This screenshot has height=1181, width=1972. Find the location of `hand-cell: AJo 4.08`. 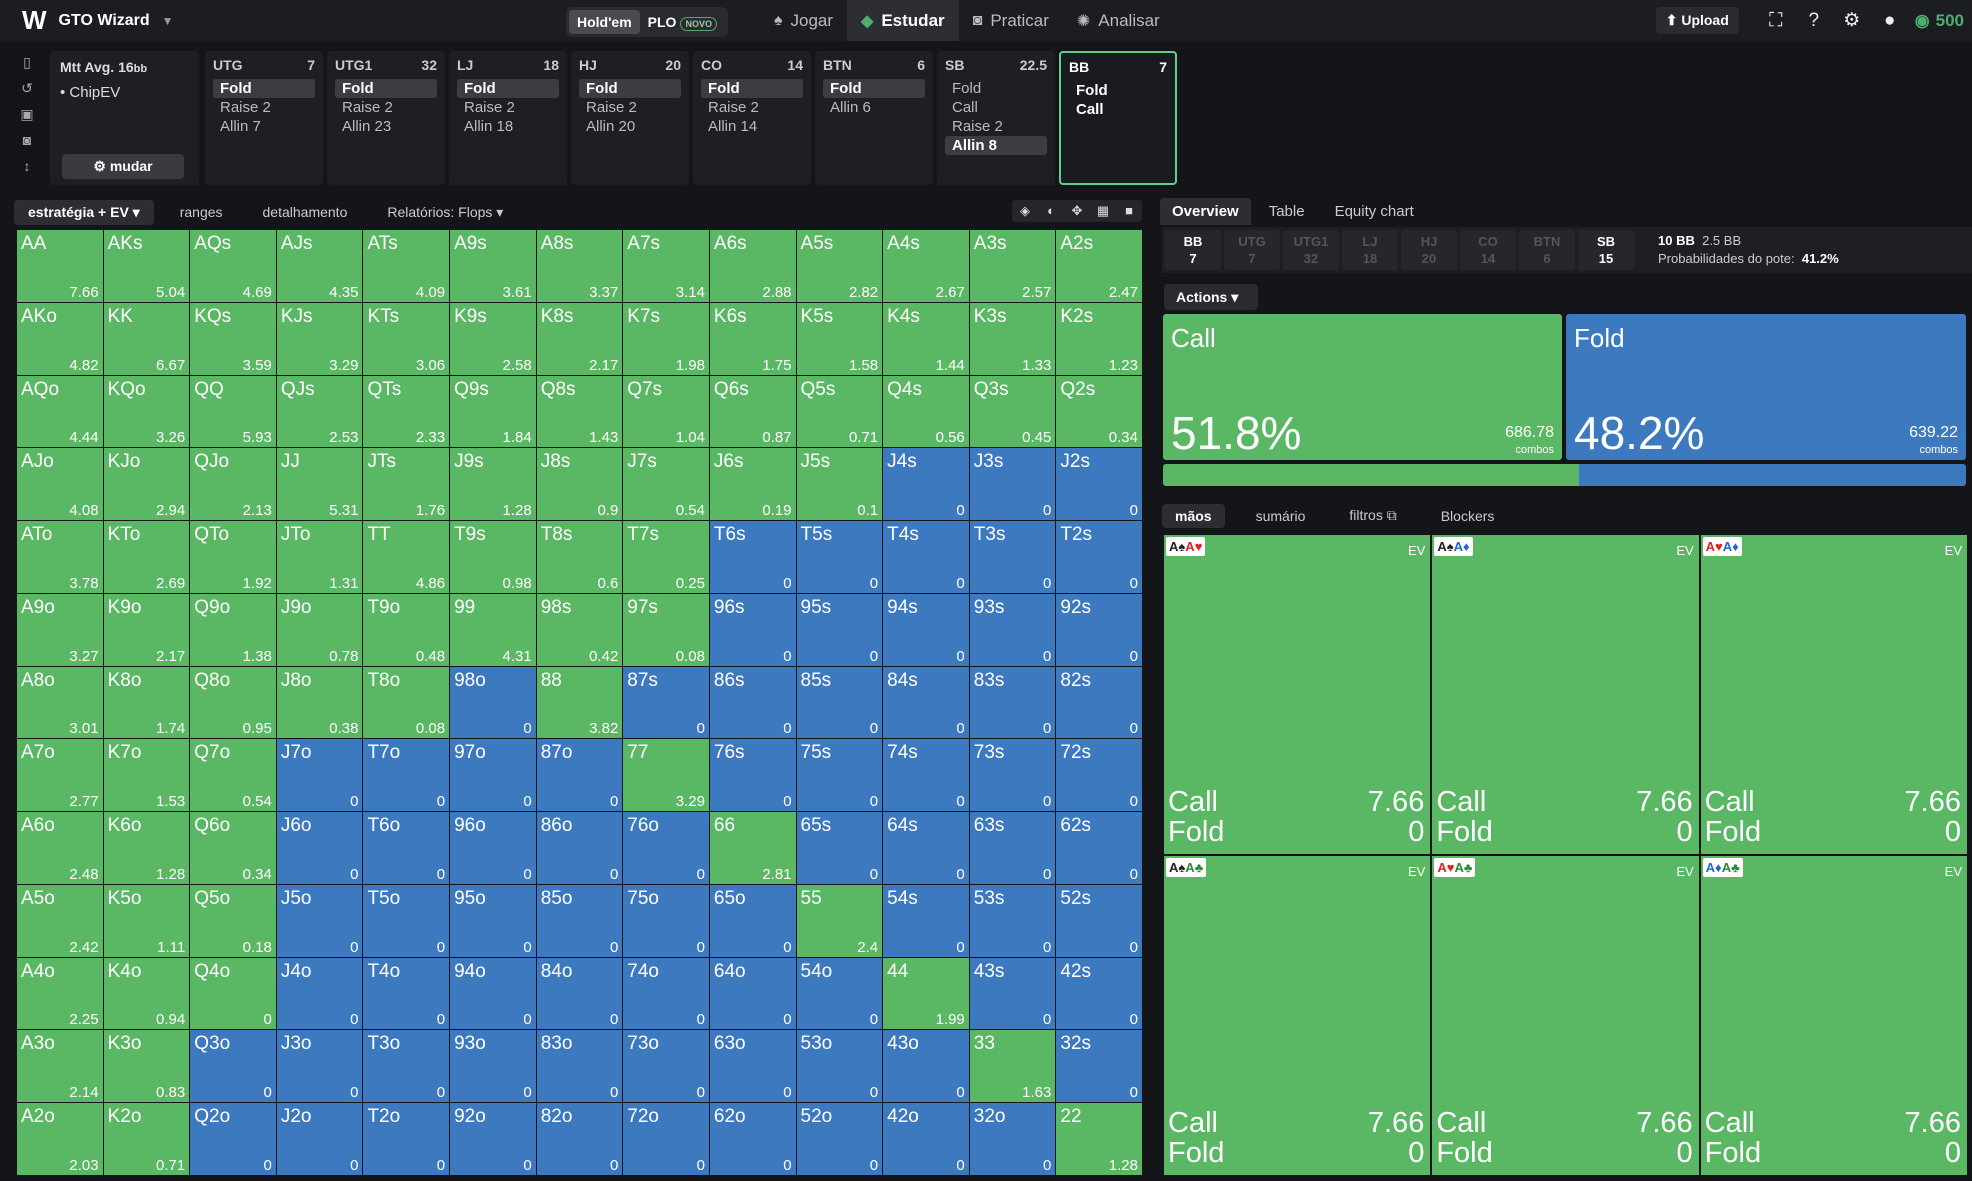

hand-cell: AJo 4.08 is located at coordinates (60, 484).